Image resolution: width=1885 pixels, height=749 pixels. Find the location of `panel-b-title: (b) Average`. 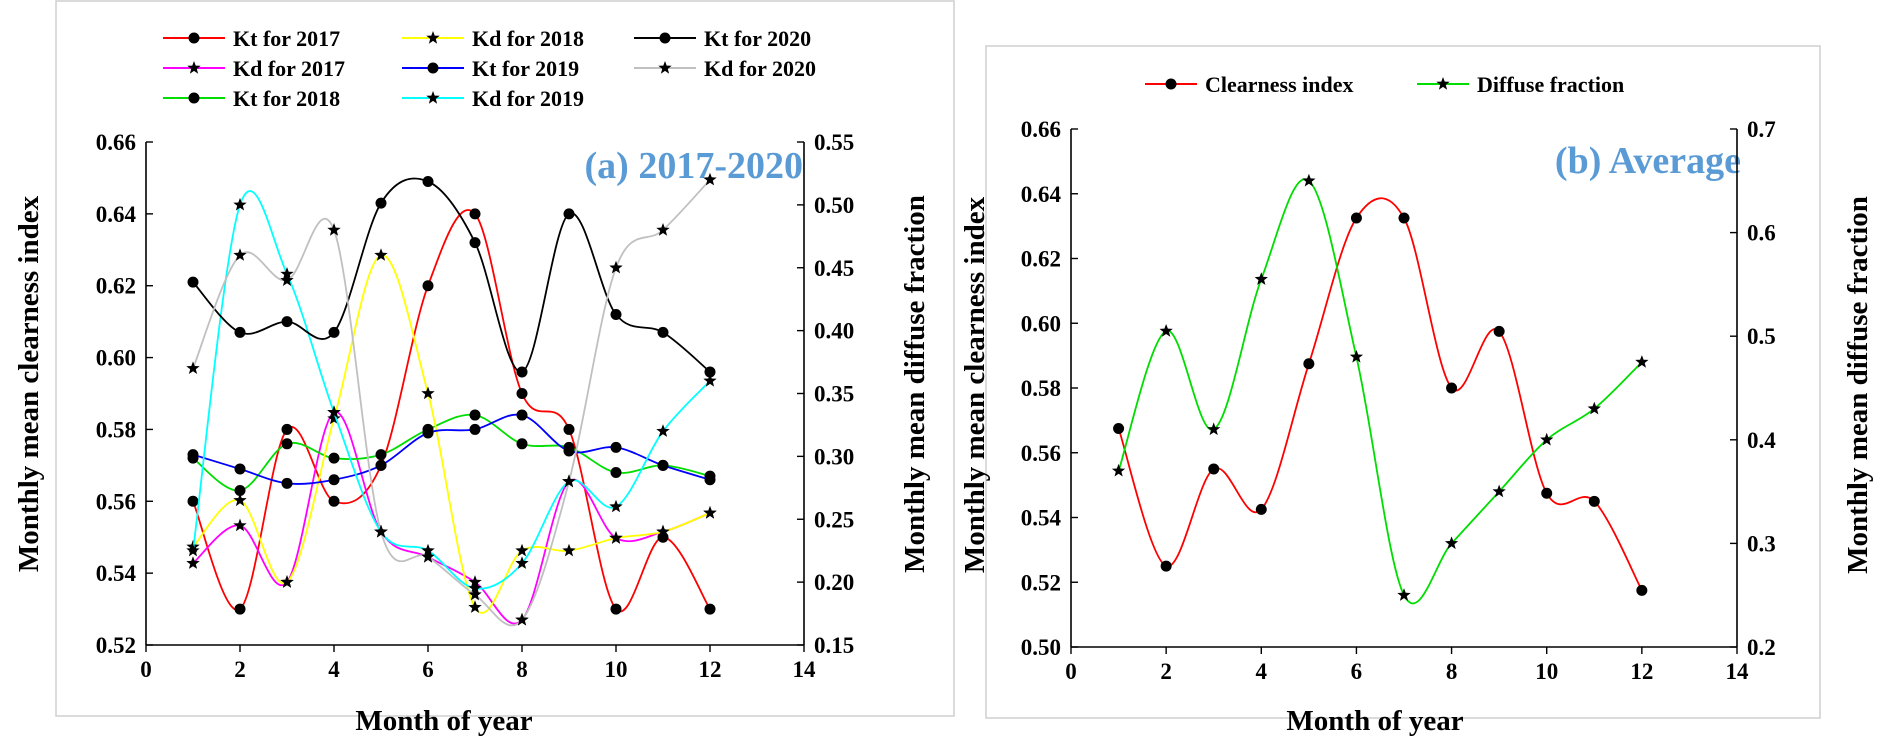

panel-b-title: (b) Average is located at coordinates (1648, 161).